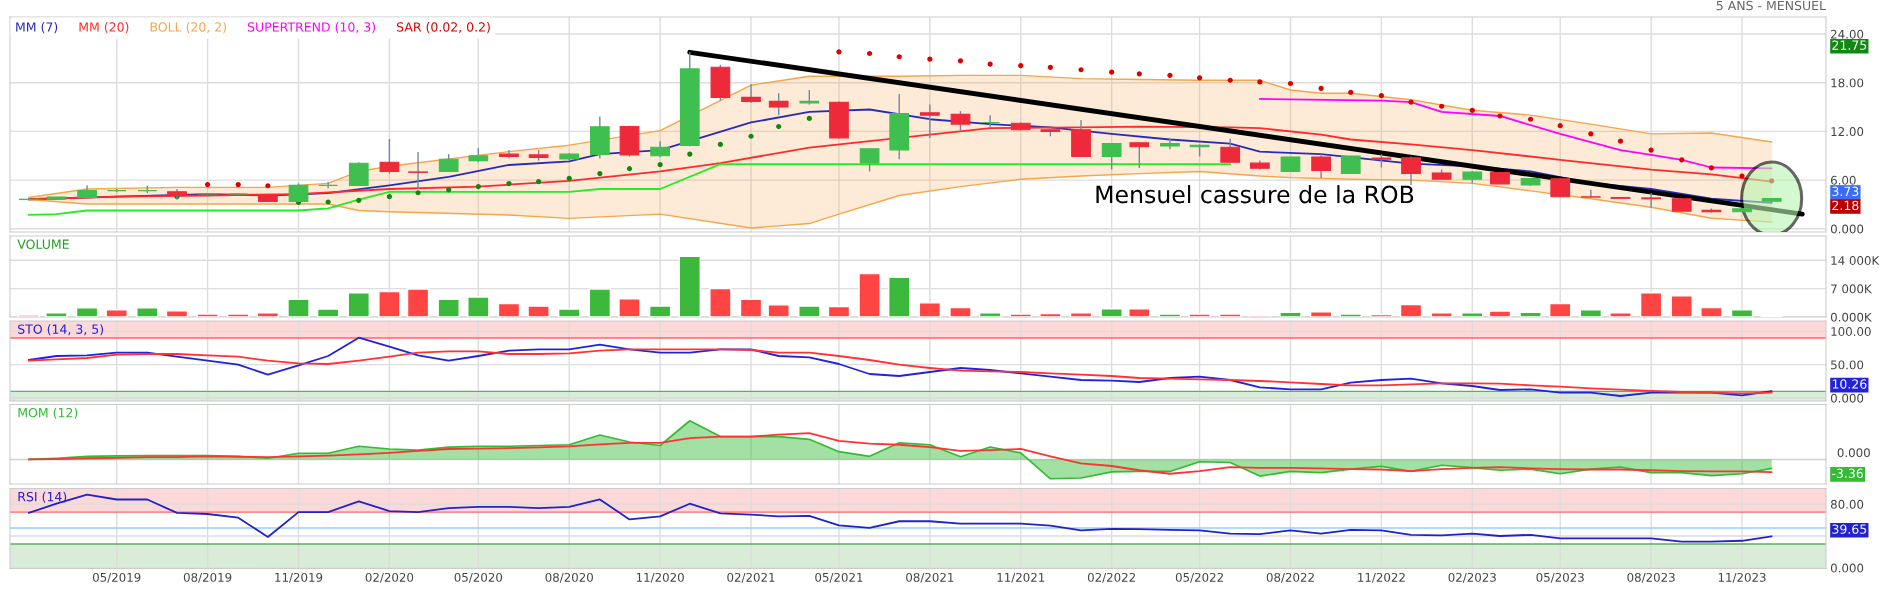 This screenshot has width=1891, height=589. I want to click on chart-title: VOLUME, so click(43, 244).